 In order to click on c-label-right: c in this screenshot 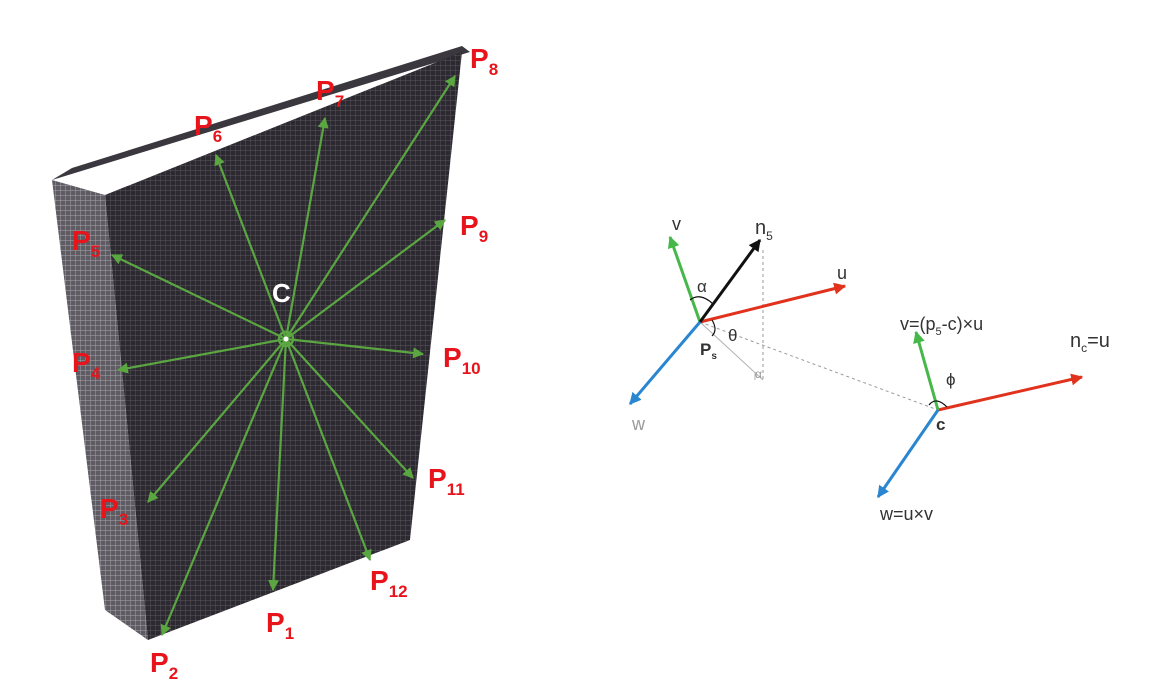, I will do `click(940, 424)`.